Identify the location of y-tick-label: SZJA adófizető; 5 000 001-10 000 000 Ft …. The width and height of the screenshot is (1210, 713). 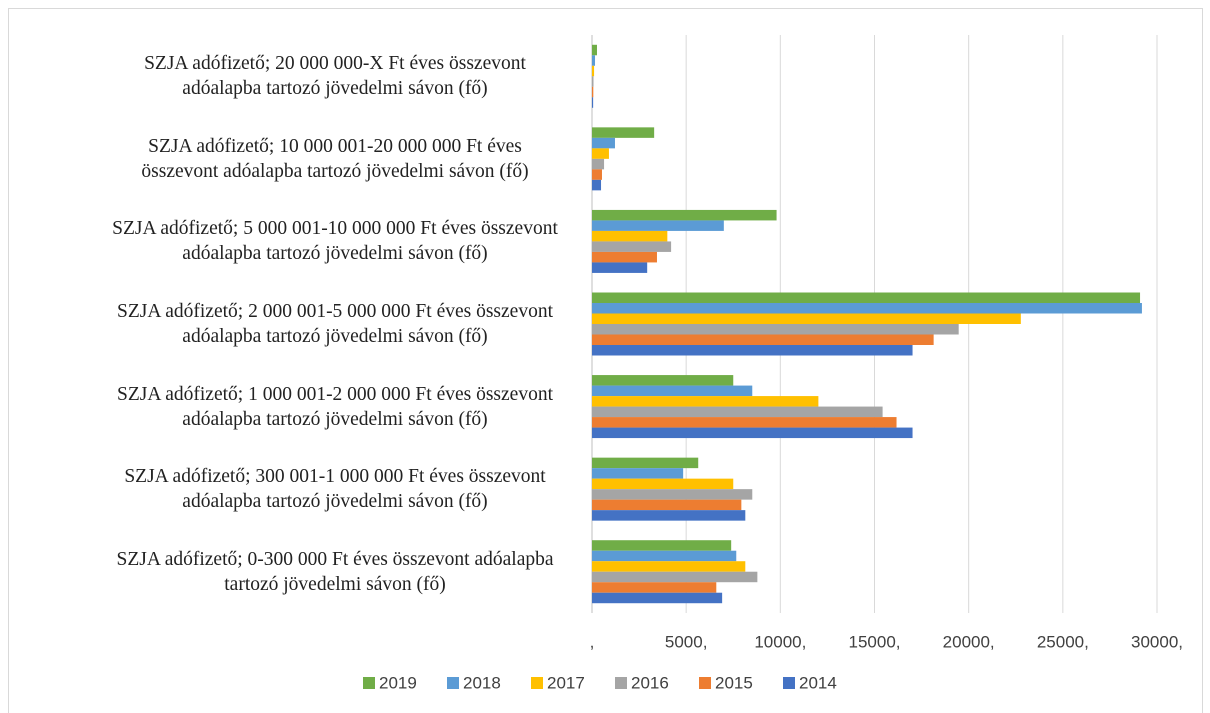
(335, 241).